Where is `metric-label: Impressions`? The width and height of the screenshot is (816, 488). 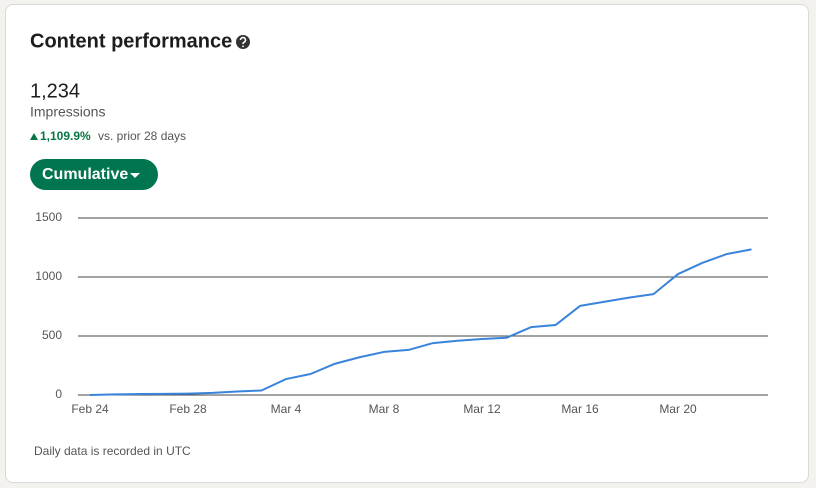 metric-label: Impressions is located at coordinates (67, 112).